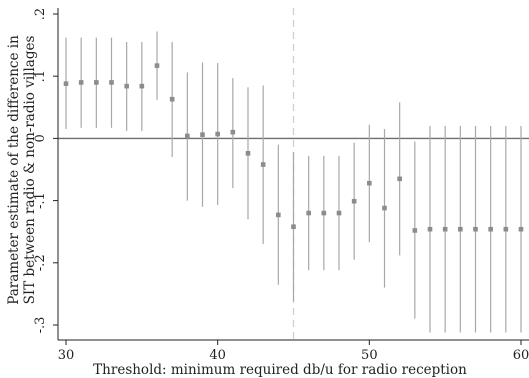  What do you see at coordinates (30, 170) in the screenshot?
I see `y-axis-label-line-2: SIT between radio & non-radio villages` at bounding box center [30, 170].